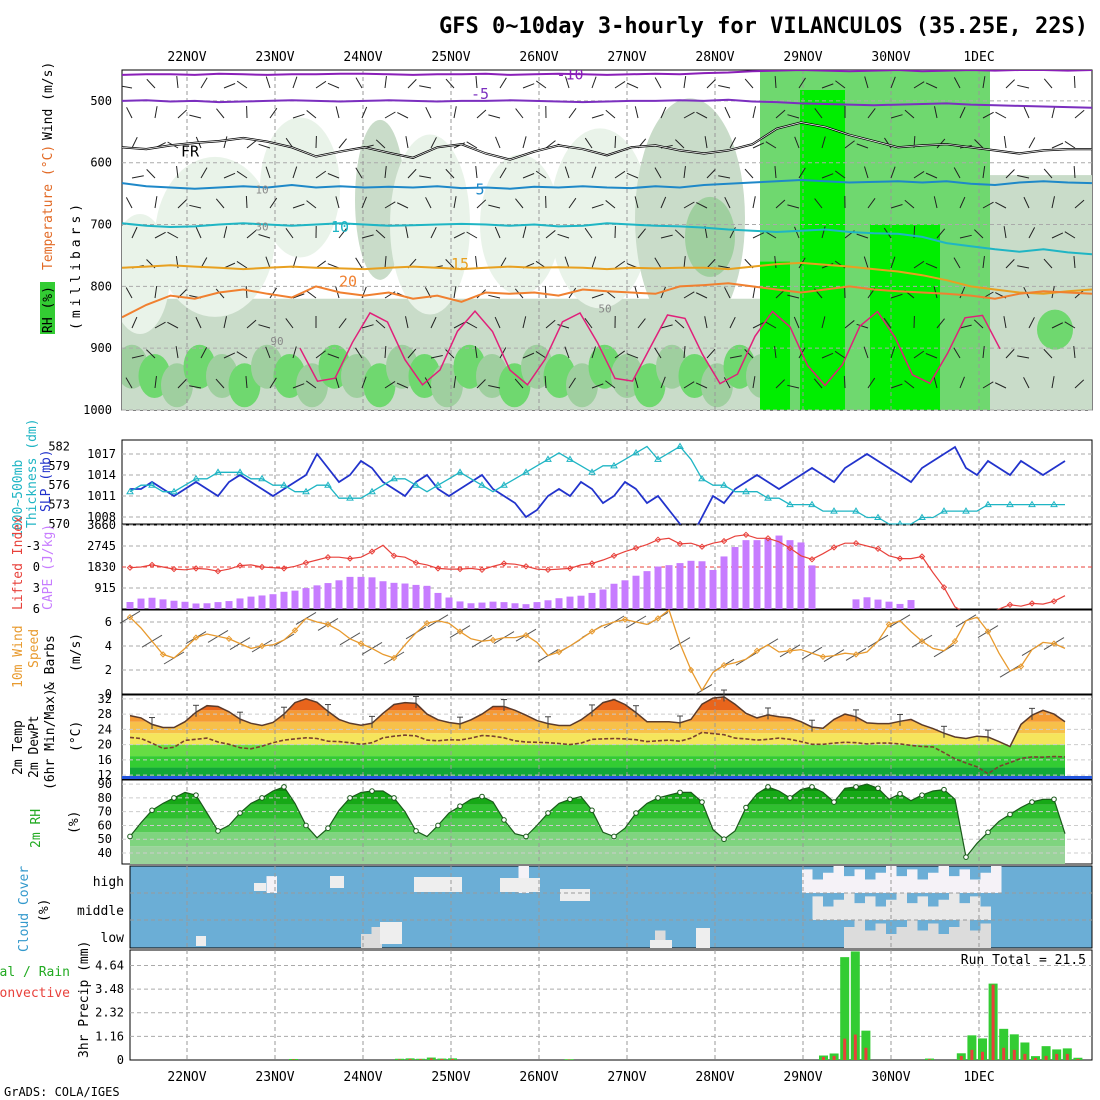 The width and height of the screenshot is (1100, 1100). I want to click on wind10m-axis-label-2: Speed, so click(34, 648).